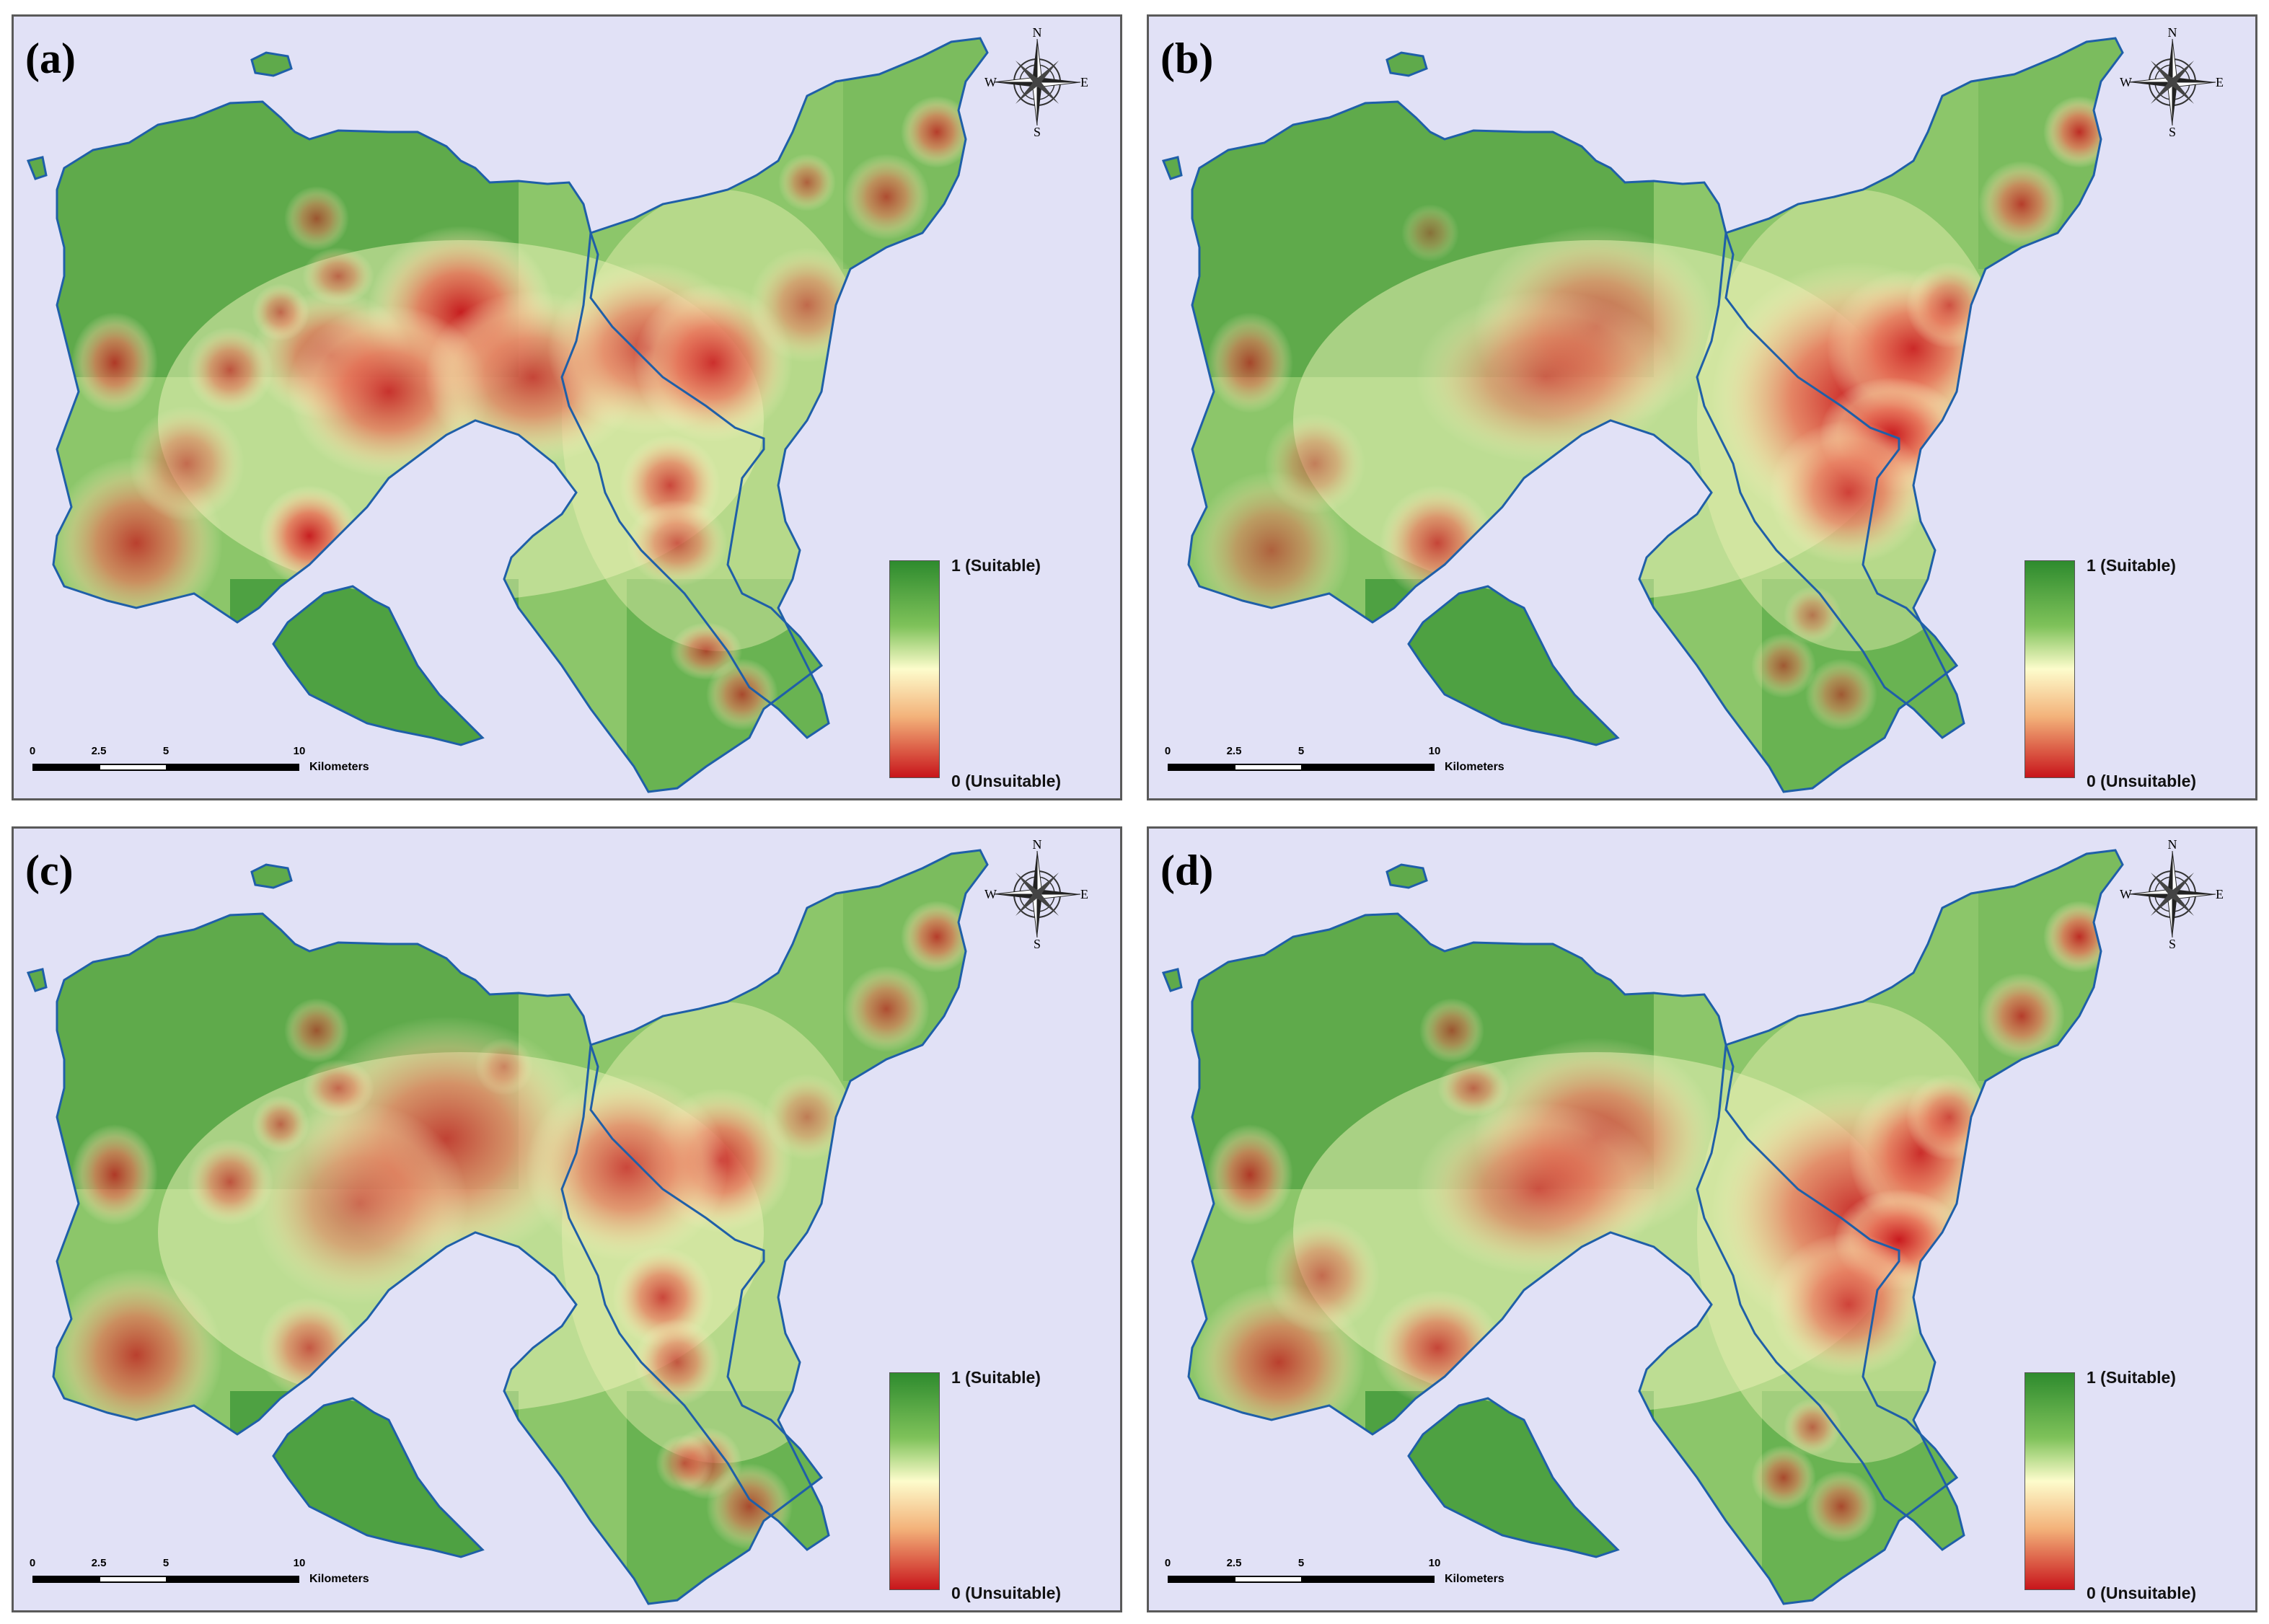  Describe the element at coordinates (1187, 58) in the screenshot. I see `panel-label: (b)` at that location.